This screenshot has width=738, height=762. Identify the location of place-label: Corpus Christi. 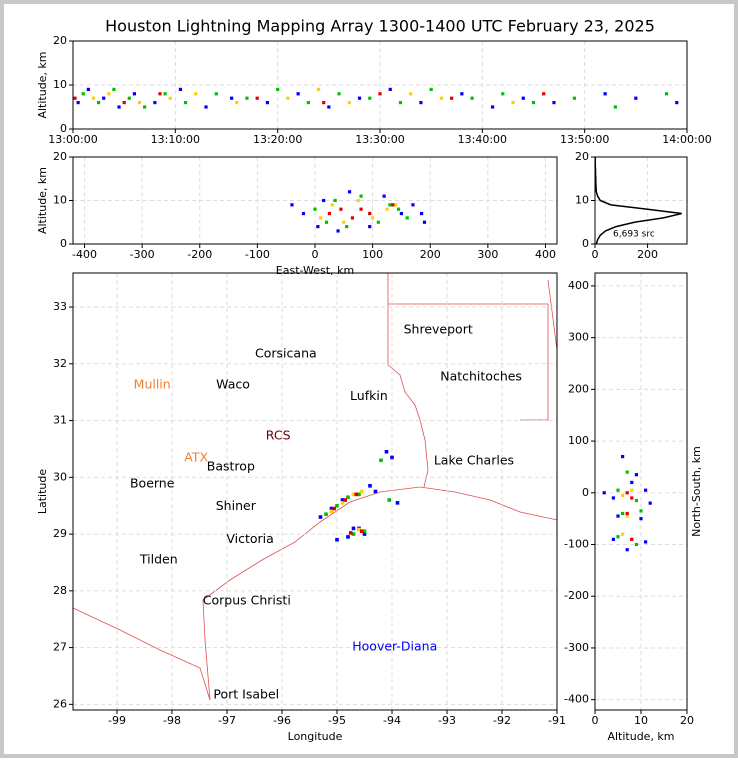
(247, 600).